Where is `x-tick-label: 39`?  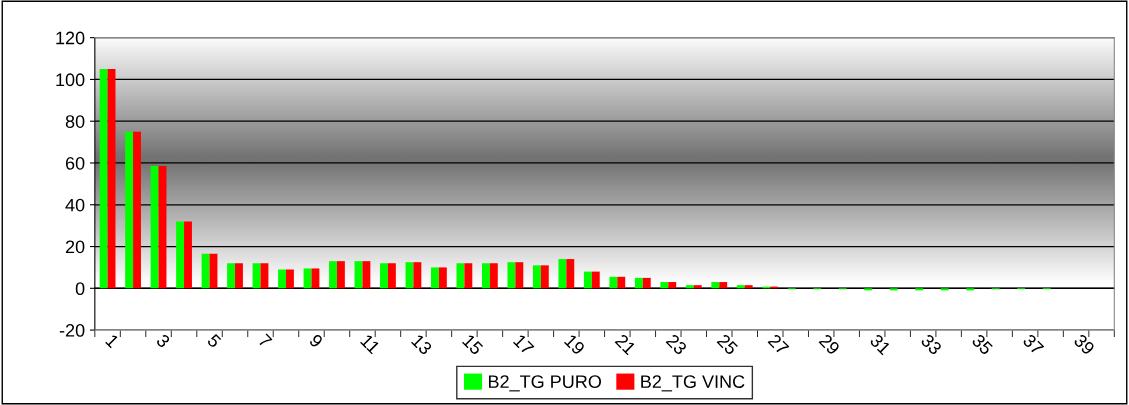 x-tick-label: 39 is located at coordinates (1084, 344).